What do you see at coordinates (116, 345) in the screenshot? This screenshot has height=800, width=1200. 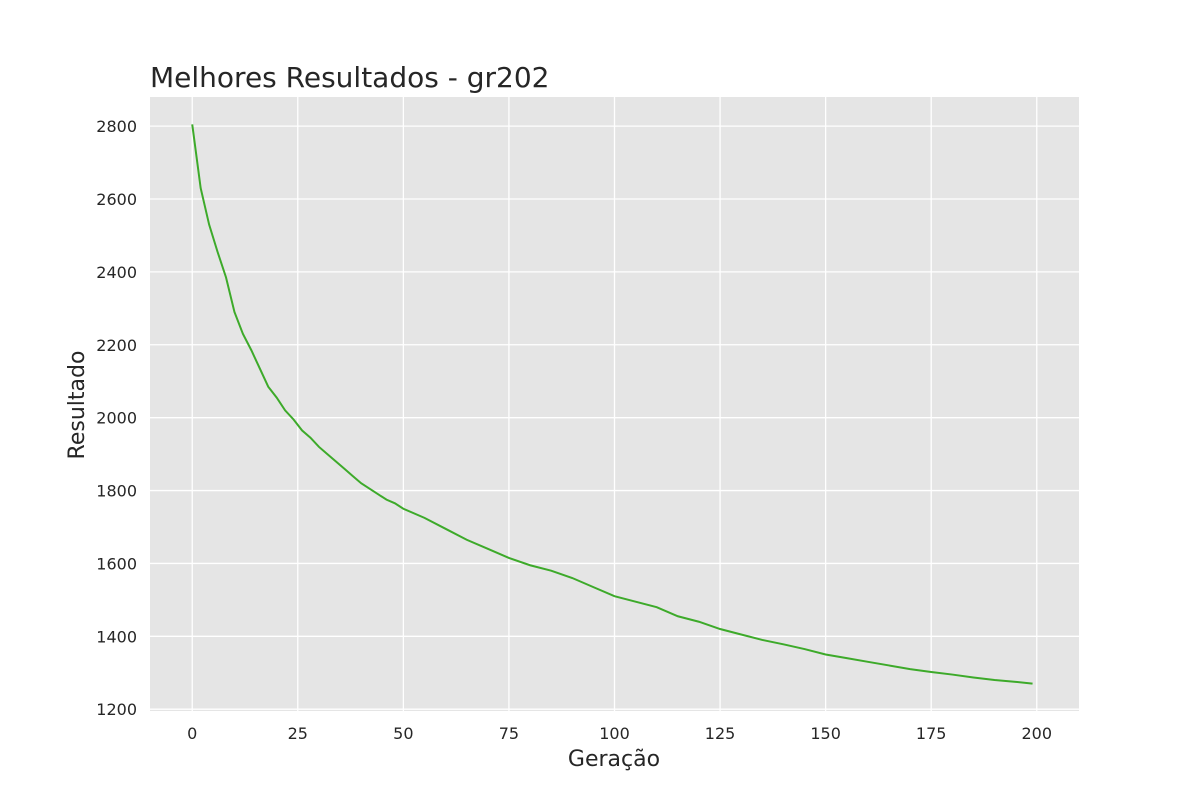 I see `y-tick-label: 2200` at bounding box center [116, 345].